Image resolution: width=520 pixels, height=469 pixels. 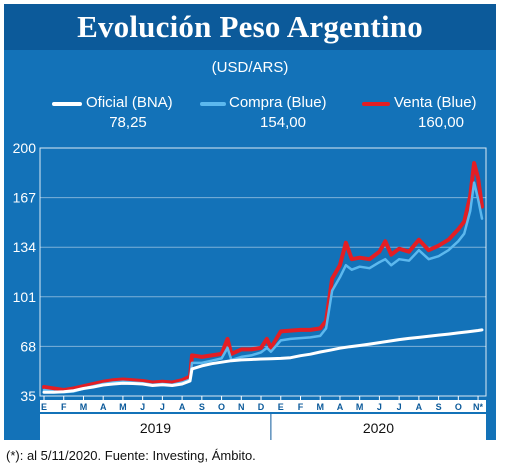 What do you see at coordinates (283, 122) in the screenshot?
I see `legend-value-compra: 154,00` at bounding box center [283, 122].